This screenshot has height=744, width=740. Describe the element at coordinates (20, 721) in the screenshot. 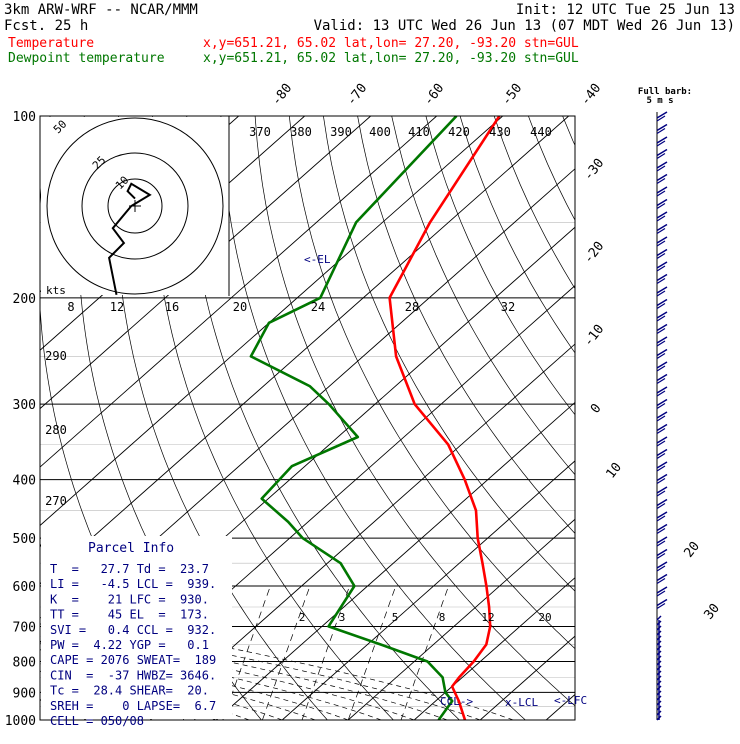

I see `pressure-label-1000: 1000` at that location.